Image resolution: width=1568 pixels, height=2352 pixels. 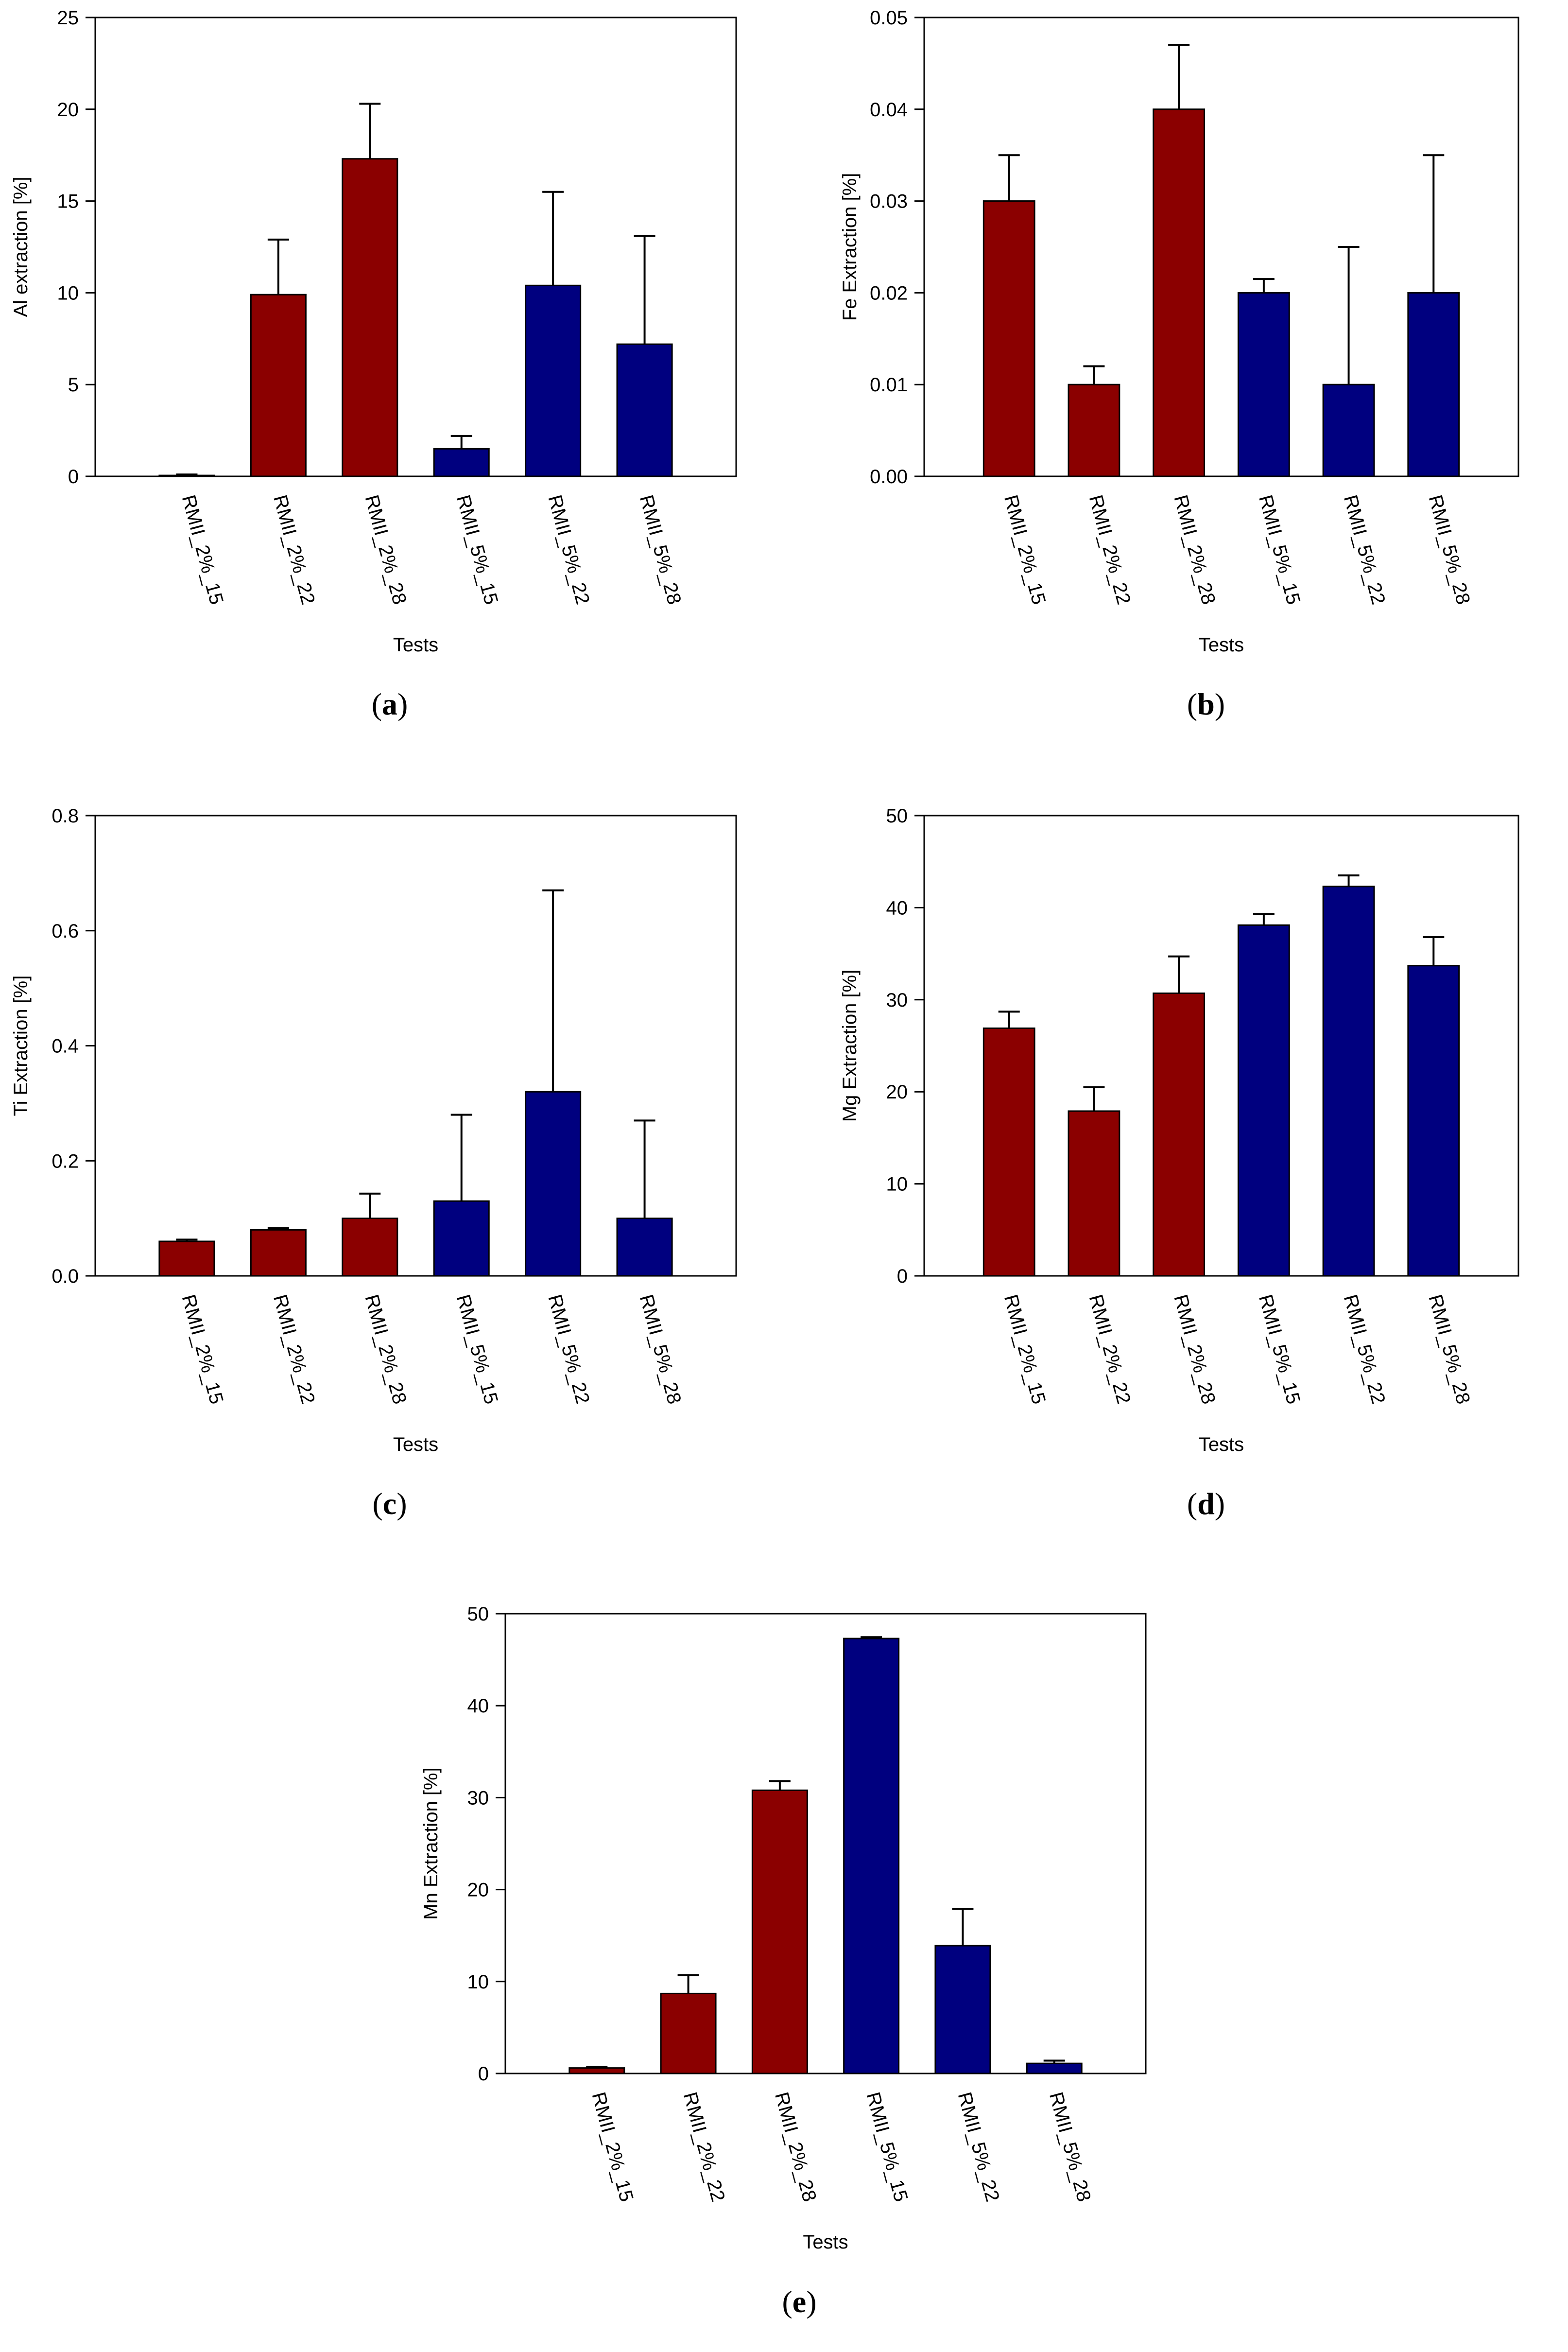 I want to click on y-tick-label: 0, so click(x=73, y=477).